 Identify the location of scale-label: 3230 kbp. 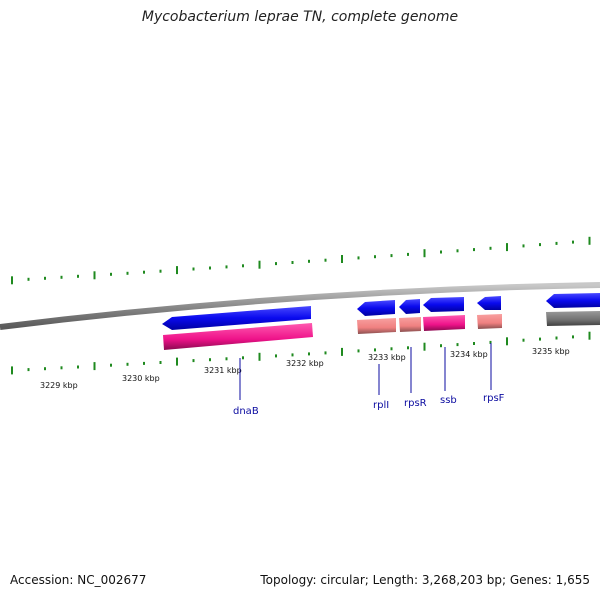
(141, 378).